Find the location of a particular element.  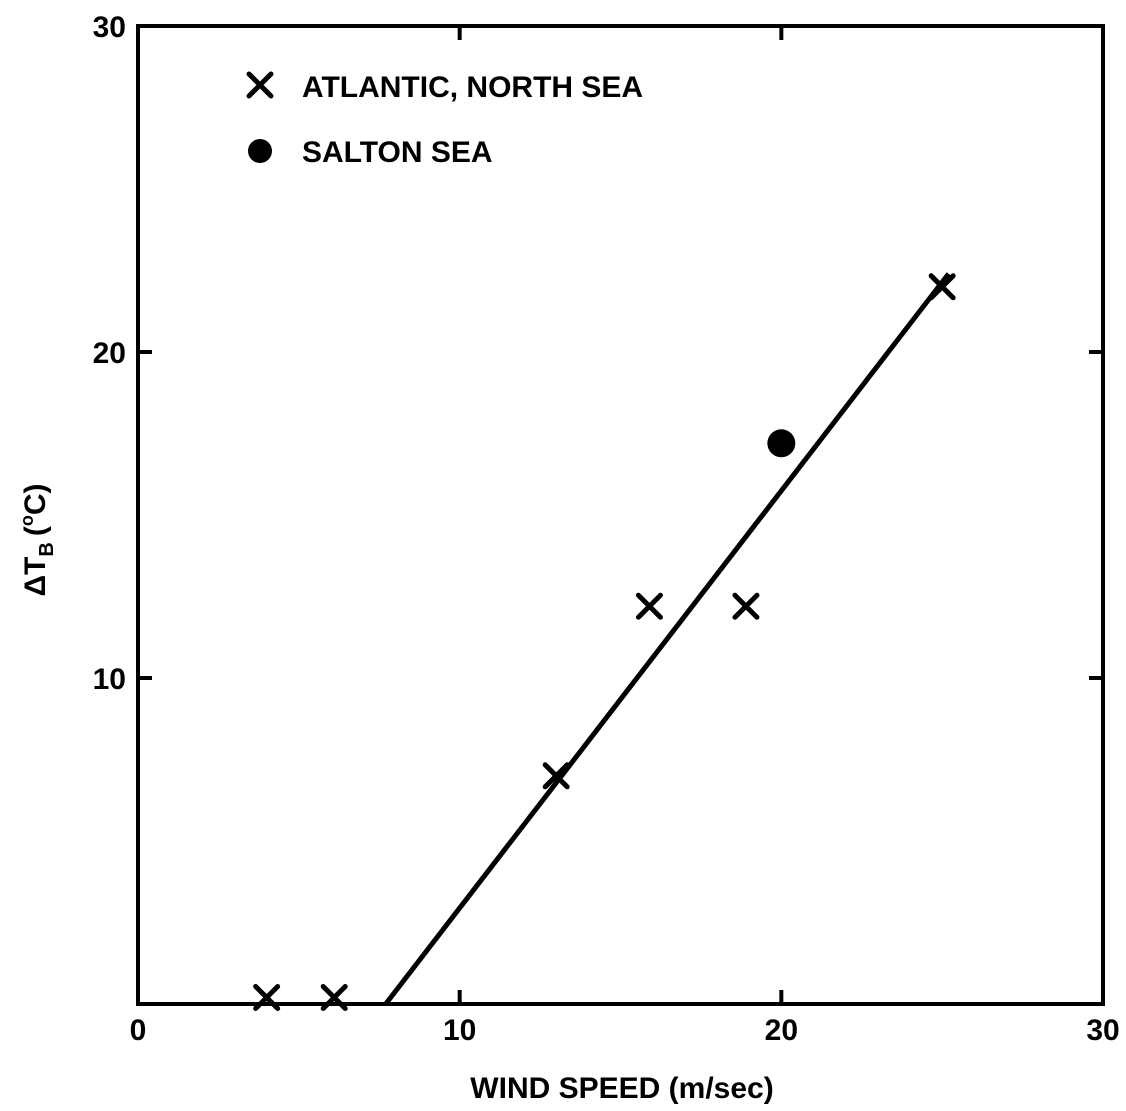

x-tick-label: 10 is located at coordinates (459, 1030).